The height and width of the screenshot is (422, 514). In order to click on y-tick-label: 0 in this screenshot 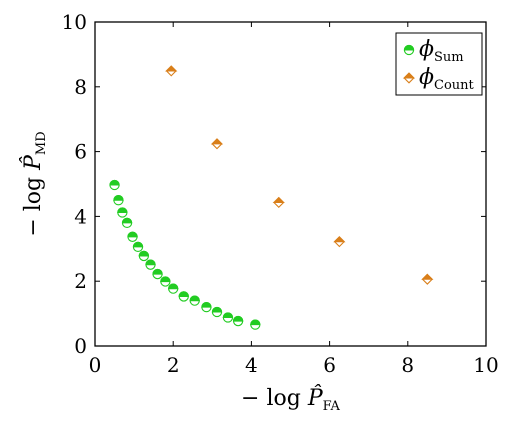, I will do `click(80, 346)`.